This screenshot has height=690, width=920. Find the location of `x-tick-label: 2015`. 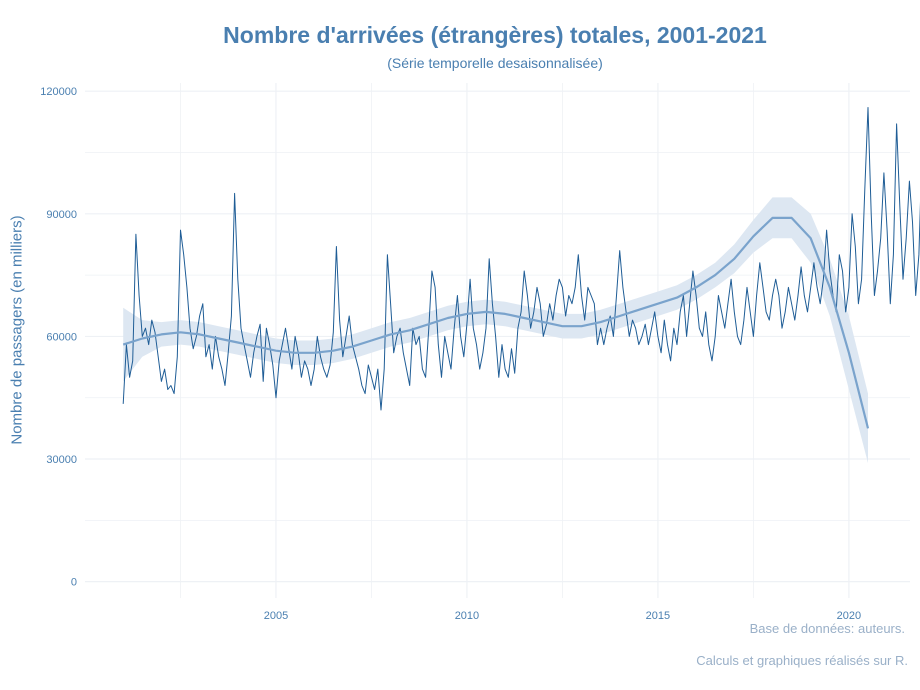

x-tick-label: 2015 is located at coordinates (658, 616).